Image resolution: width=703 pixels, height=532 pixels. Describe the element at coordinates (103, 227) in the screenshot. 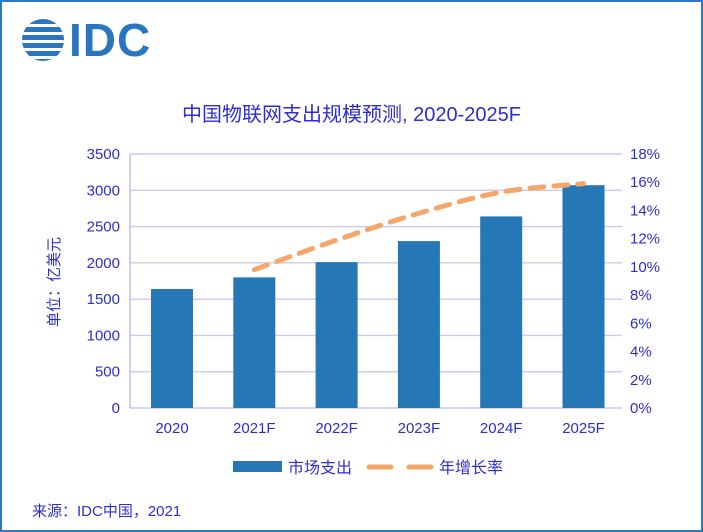

I see `left-axis-tick-2500: 2500` at that location.